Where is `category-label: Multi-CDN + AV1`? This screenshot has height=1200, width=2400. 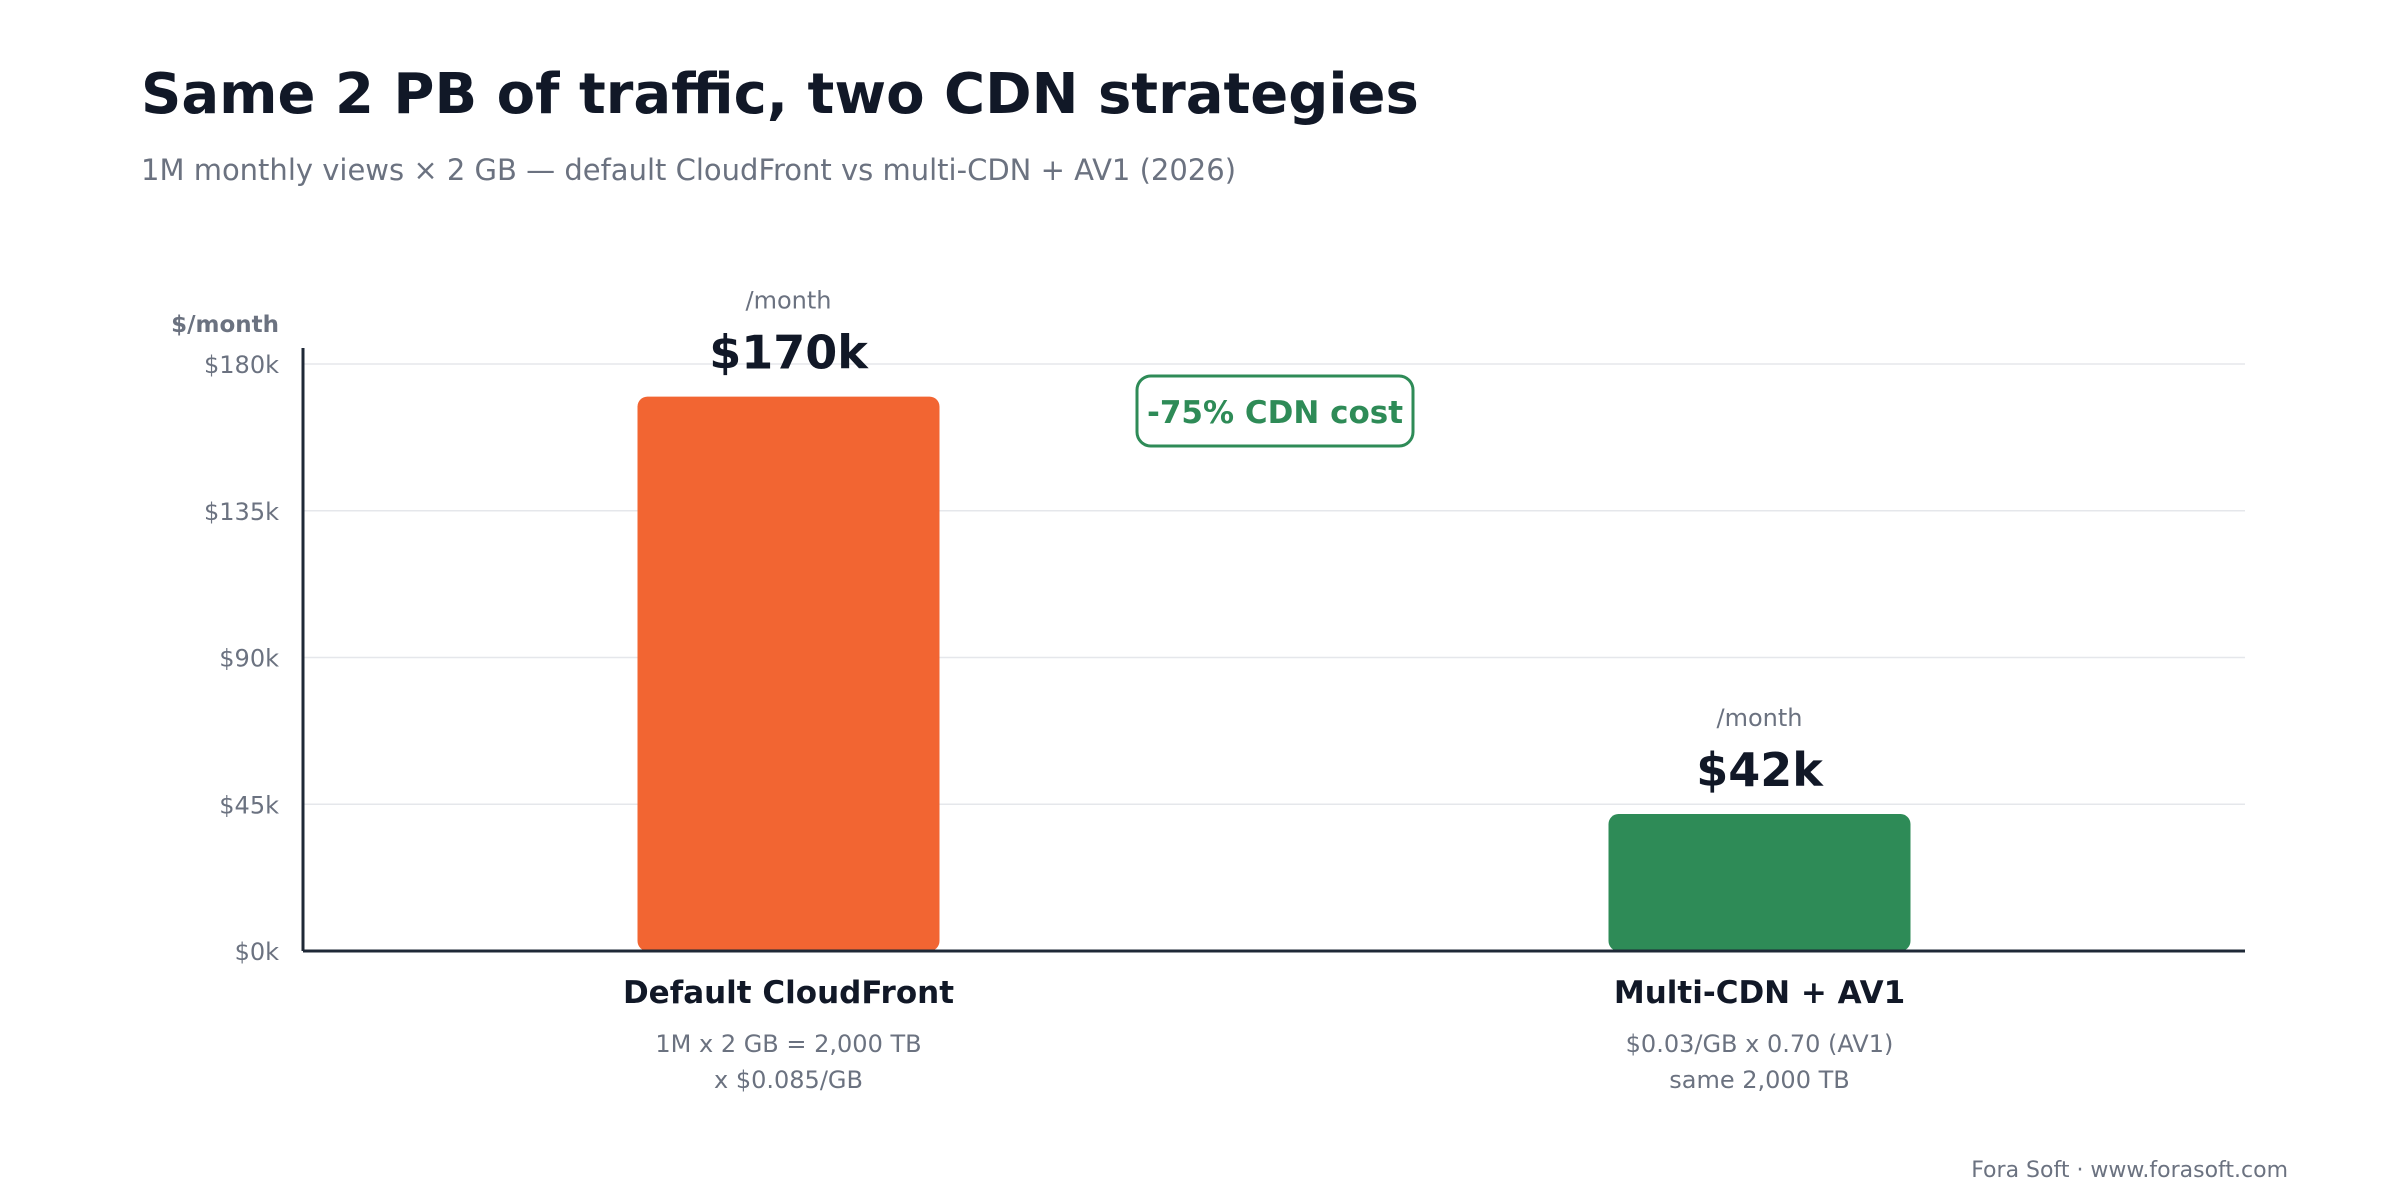 category-label: Multi-CDN + AV1 is located at coordinates (1759, 993).